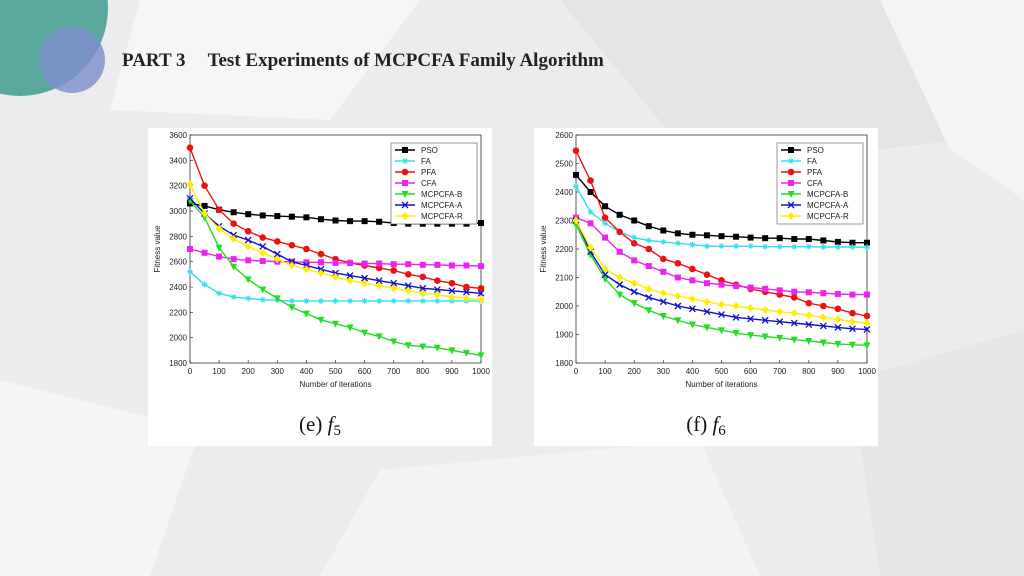 The image size is (1024, 576). I want to click on chart-caption: (f) f6, so click(706, 425).